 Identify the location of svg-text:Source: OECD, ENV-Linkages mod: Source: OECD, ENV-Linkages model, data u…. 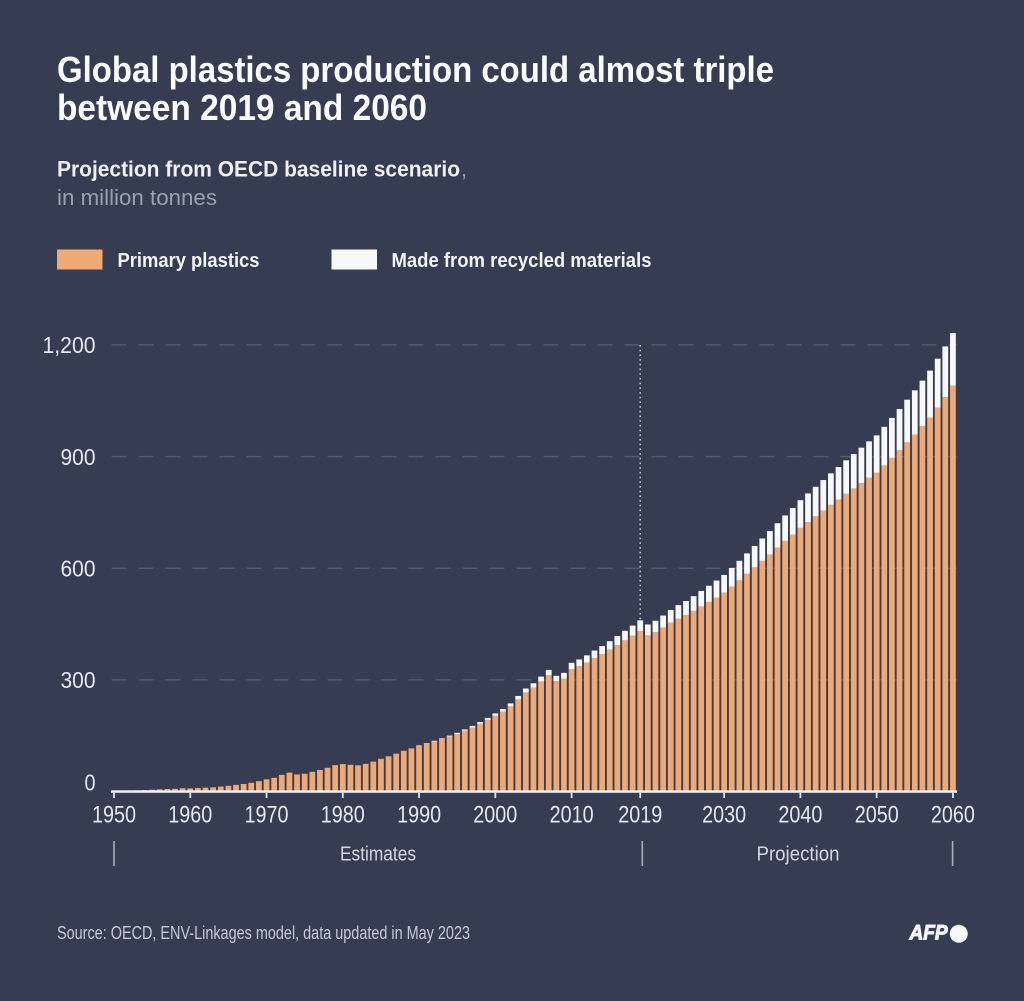
(263, 933).